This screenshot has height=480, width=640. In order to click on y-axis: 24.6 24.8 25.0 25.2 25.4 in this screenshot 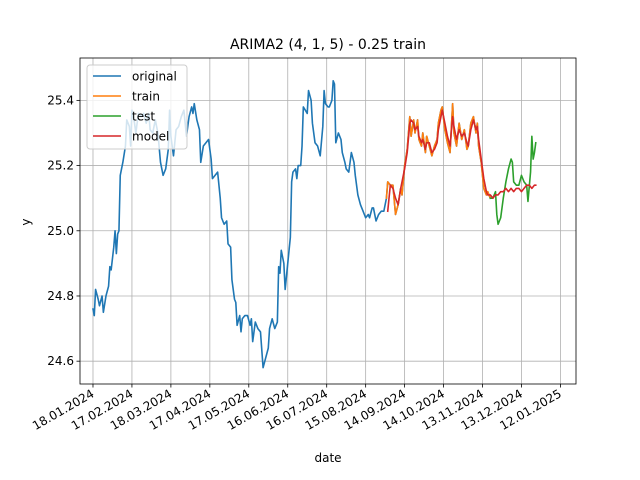, I will do `click(63, 230)`.